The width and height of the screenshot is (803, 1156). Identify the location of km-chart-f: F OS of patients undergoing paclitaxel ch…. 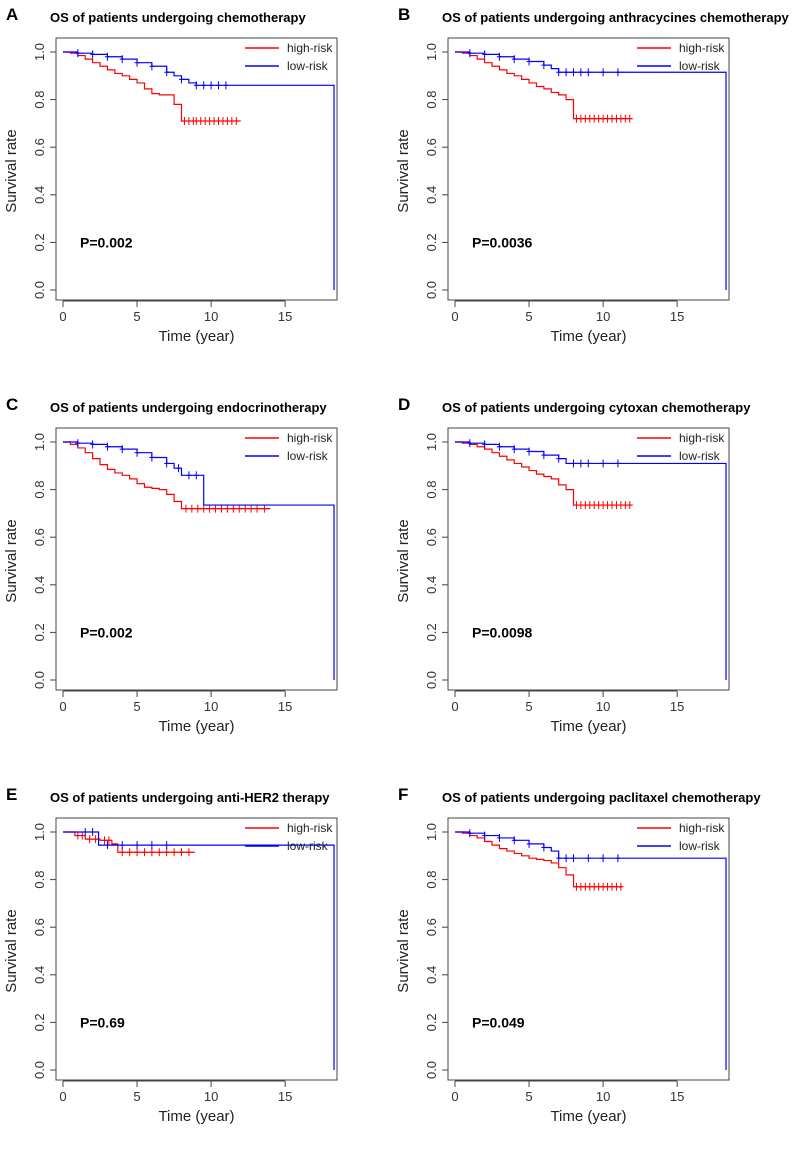
(578, 955).